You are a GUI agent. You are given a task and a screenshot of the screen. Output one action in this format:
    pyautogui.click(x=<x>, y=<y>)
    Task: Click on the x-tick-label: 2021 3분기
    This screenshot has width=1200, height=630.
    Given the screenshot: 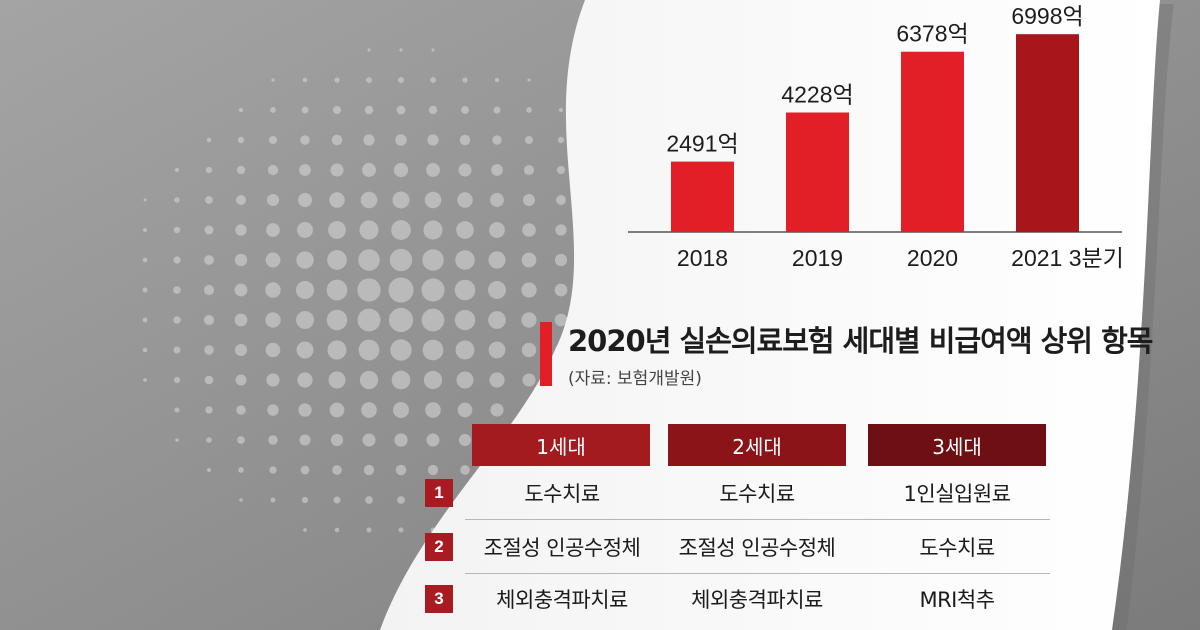 What is the action you would take?
    pyautogui.click(x=1067, y=258)
    